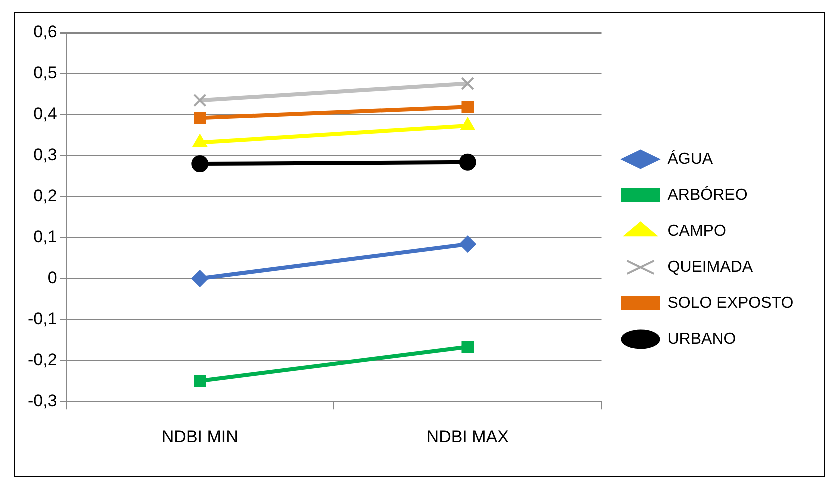  What do you see at coordinates (691, 159) in the screenshot?
I see `legend-label: ÁGUA` at bounding box center [691, 159].